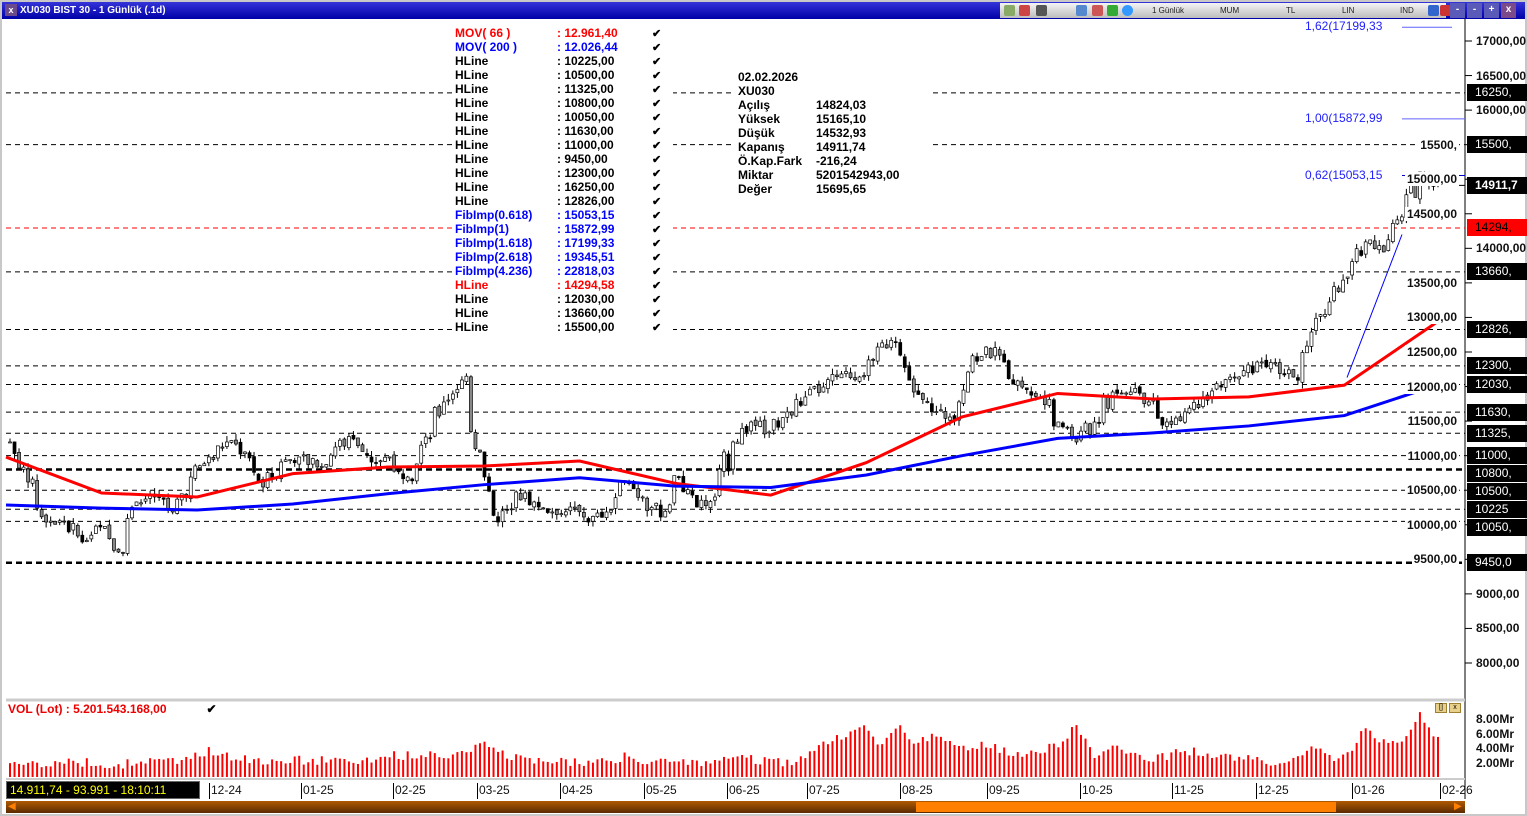  What do you see at coordinates (564, 75) in the screenshot?
I see `legend-item: HLine: 10500,00 ✔` at bounding box center [564, 75].